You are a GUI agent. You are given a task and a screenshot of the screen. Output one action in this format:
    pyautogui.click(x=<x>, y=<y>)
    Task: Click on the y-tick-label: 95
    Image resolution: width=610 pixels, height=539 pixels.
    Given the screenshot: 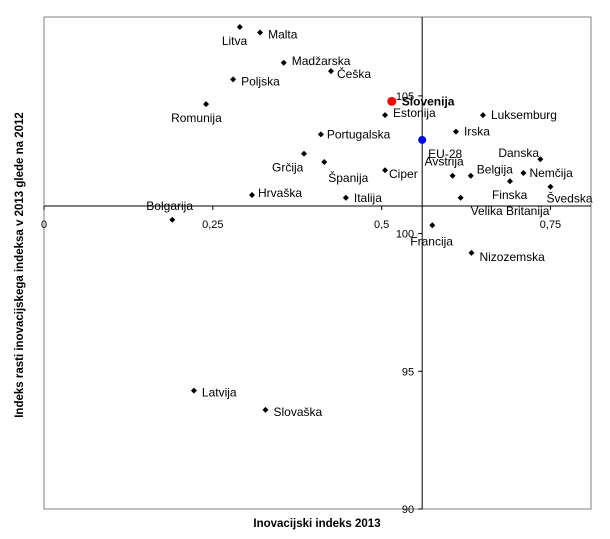 What is the action you would take?
    pyautogui.click(x=408, y=372)
    